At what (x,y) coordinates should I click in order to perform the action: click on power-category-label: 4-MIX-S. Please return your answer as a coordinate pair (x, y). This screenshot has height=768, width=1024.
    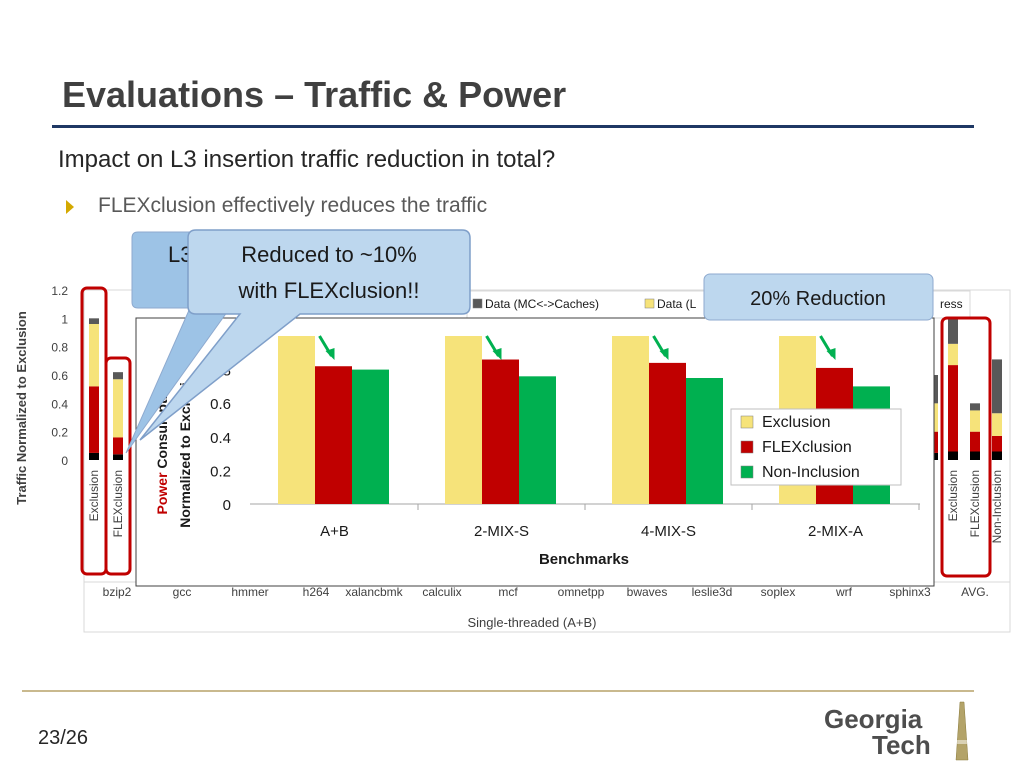
    Looking at the image, I should click on (668, 531).